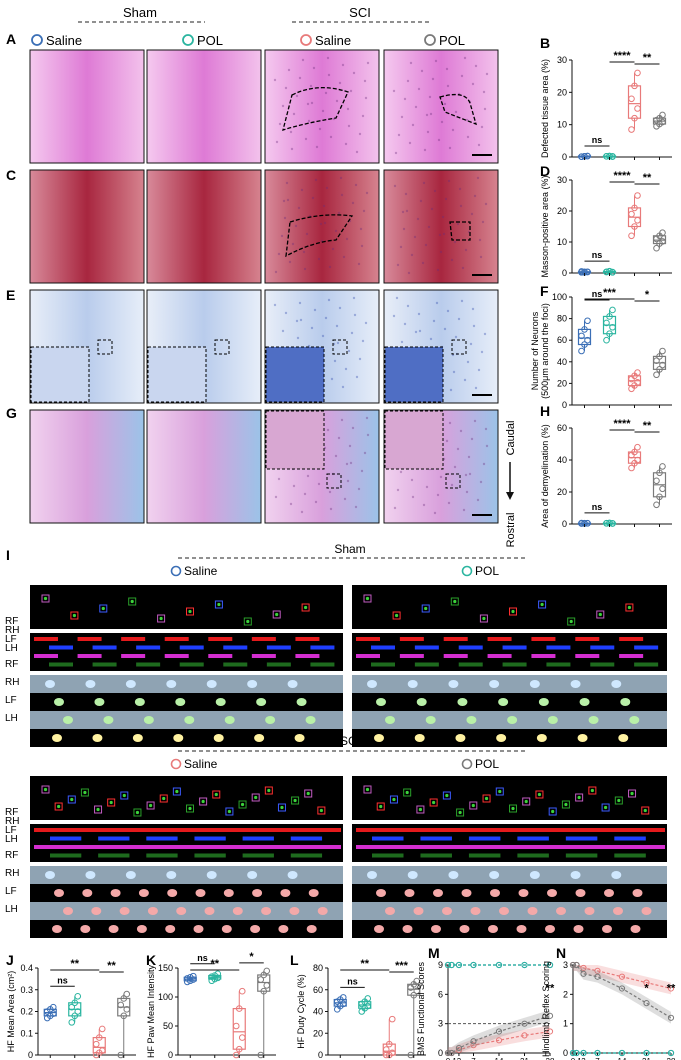 The image size is (681, 1060). I want to click on y-tick-label: 0.3, so click(26, 990).